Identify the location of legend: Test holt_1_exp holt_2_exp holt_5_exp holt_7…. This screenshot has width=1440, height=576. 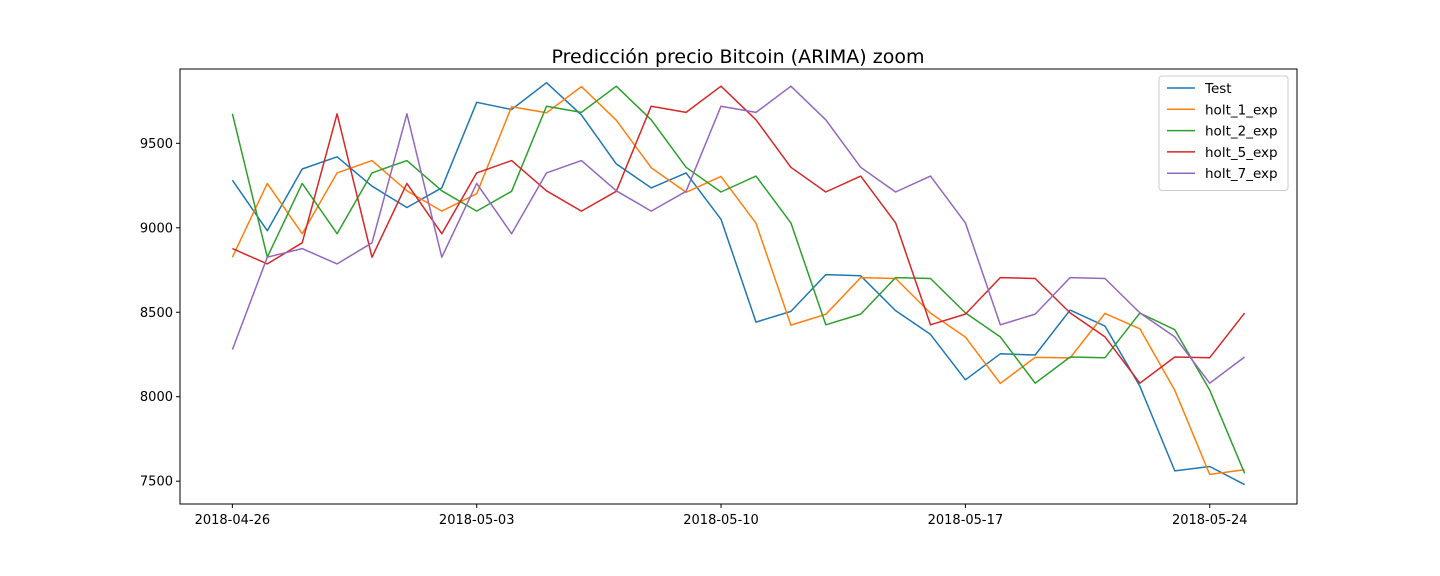
(1223, 133).